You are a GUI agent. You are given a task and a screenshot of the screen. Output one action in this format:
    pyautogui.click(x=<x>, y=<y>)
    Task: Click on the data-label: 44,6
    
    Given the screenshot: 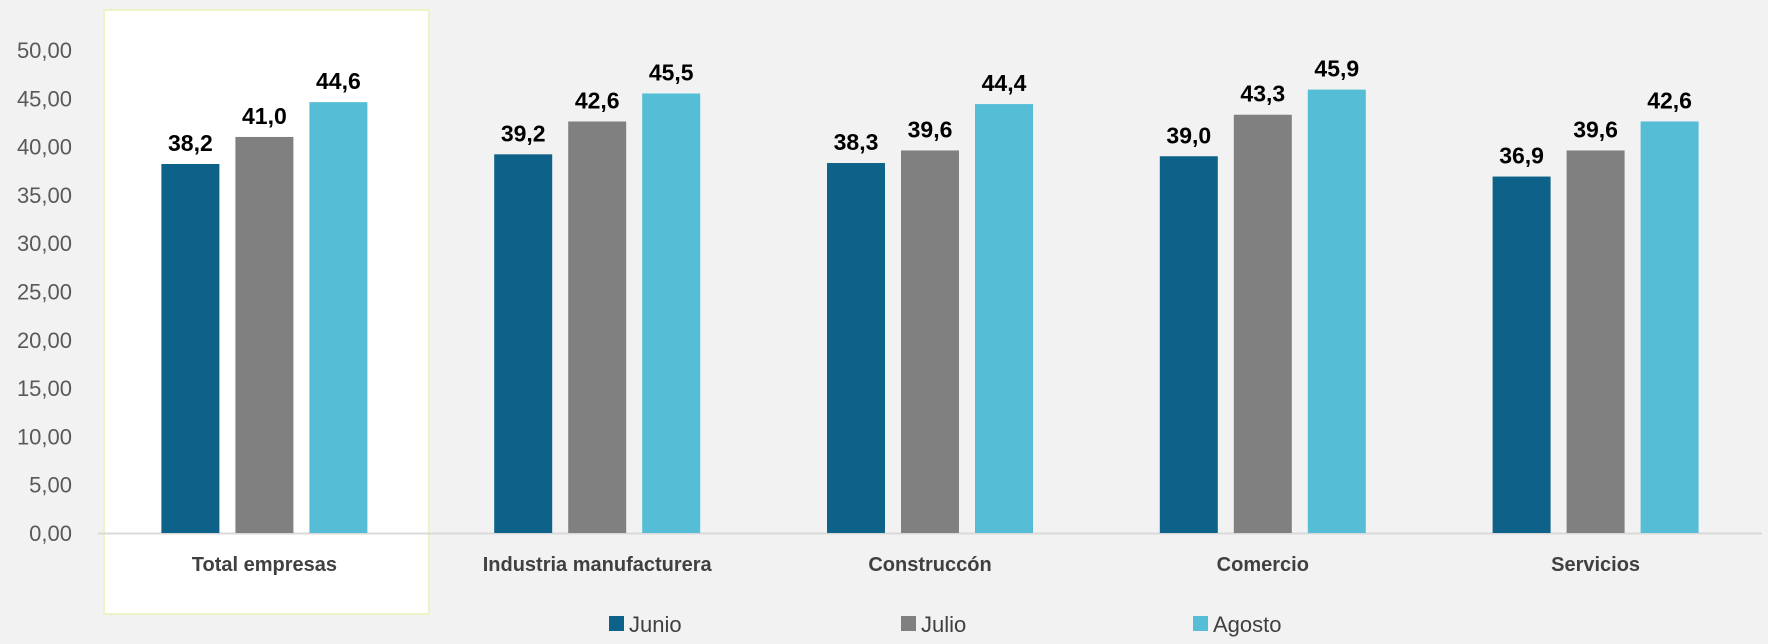 What is the action you would take?
    pyautogui.click(x=338, y=81)
    